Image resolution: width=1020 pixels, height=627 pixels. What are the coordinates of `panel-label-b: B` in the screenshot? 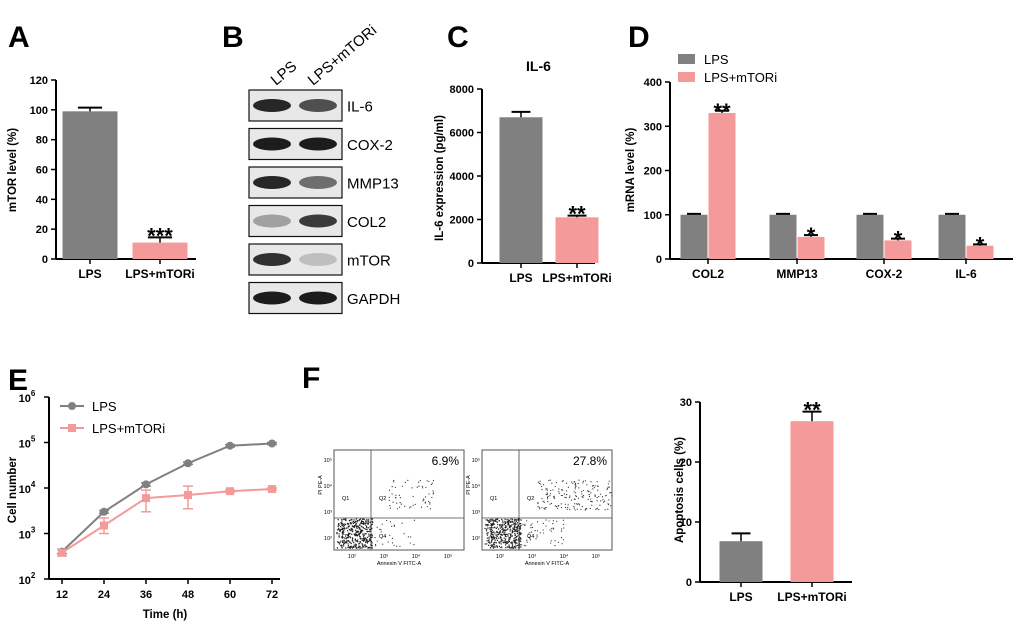 It's located at (233, 37).